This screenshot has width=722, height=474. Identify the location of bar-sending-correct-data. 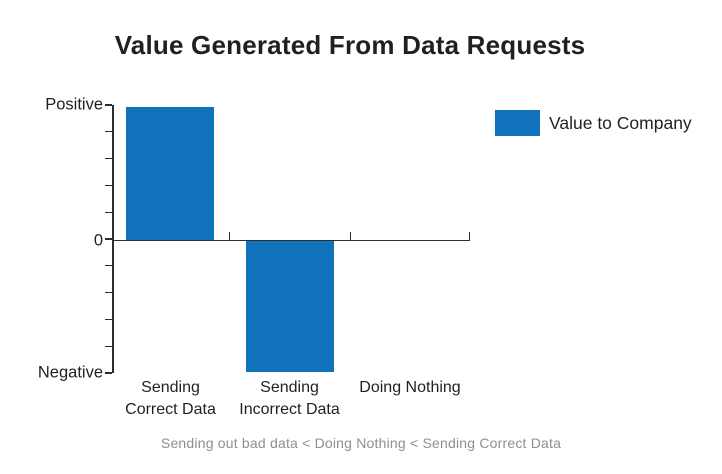
(169, 173).